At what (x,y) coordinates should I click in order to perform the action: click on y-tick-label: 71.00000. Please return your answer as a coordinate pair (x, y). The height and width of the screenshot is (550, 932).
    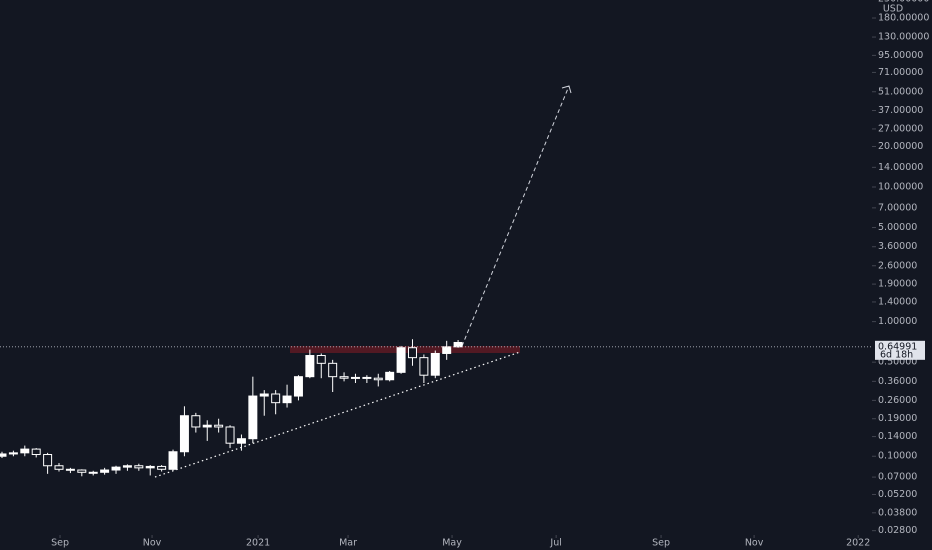
    Looking at the image, I should click on (900, 72).